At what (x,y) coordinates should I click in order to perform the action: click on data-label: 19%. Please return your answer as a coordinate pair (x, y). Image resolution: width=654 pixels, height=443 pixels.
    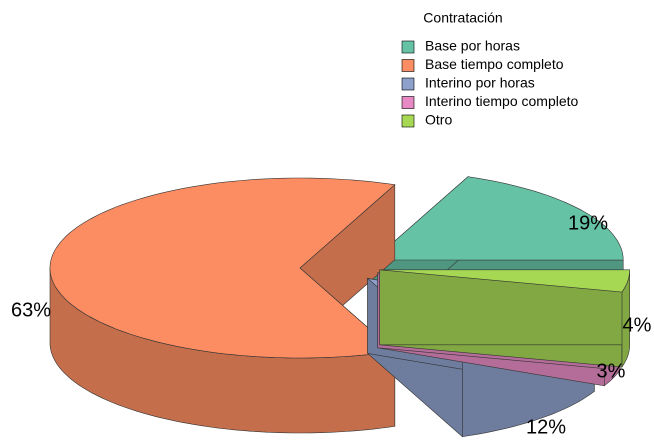
    Looking at the image, I should click on (588, 223).